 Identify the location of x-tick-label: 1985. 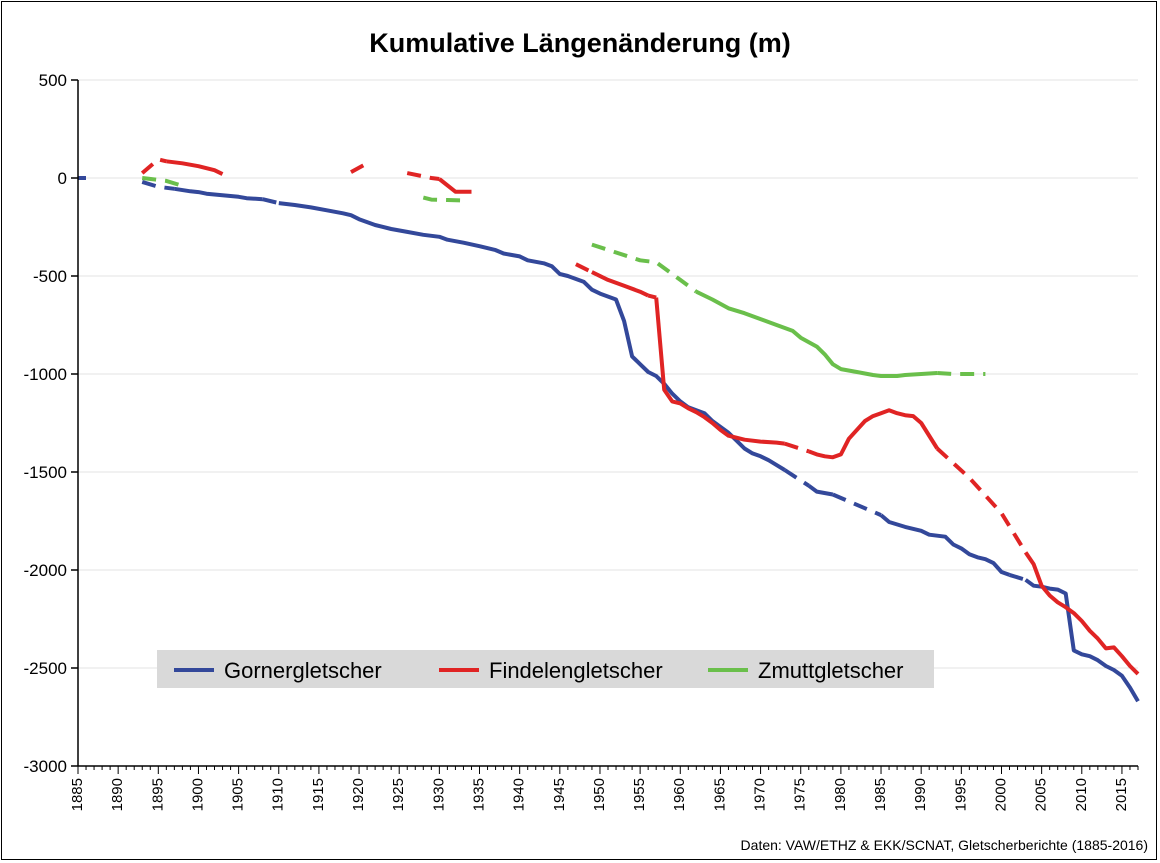
(880, 794).